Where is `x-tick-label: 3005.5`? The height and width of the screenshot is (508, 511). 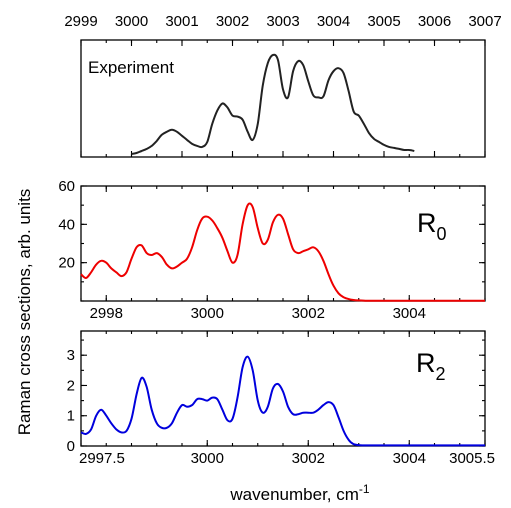 x-tick-label: 3005.5 is located at coordinates (472, 458).